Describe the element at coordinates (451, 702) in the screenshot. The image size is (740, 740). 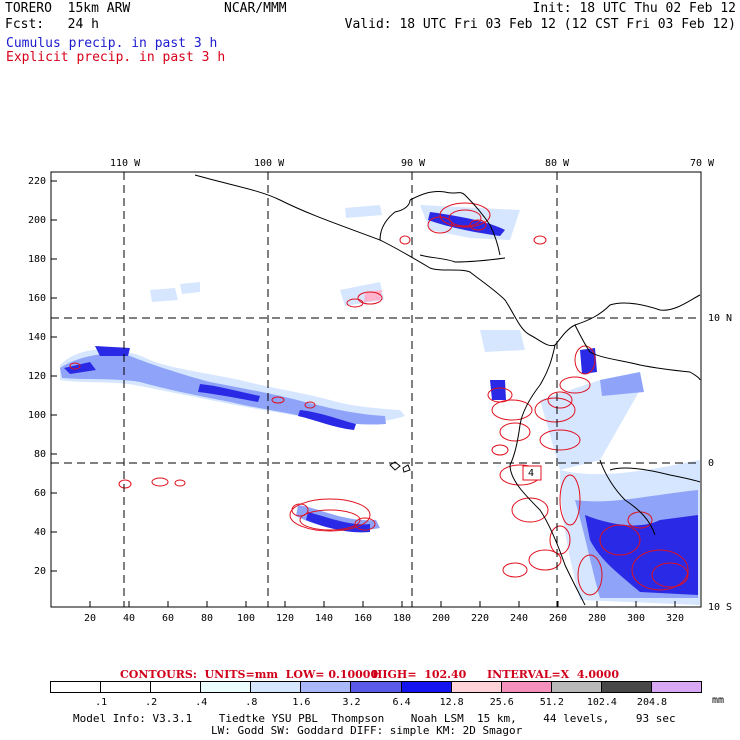
I see `colorbar-label: 12.8` at that location.